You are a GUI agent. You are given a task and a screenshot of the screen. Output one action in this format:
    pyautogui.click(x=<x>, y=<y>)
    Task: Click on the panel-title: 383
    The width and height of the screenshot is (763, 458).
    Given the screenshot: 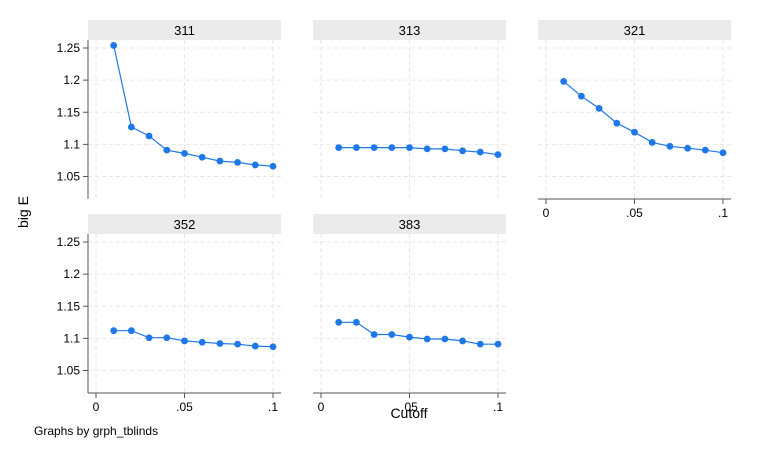 What is the action you would take?
    pyautogui.click(x=410, y=224)
    